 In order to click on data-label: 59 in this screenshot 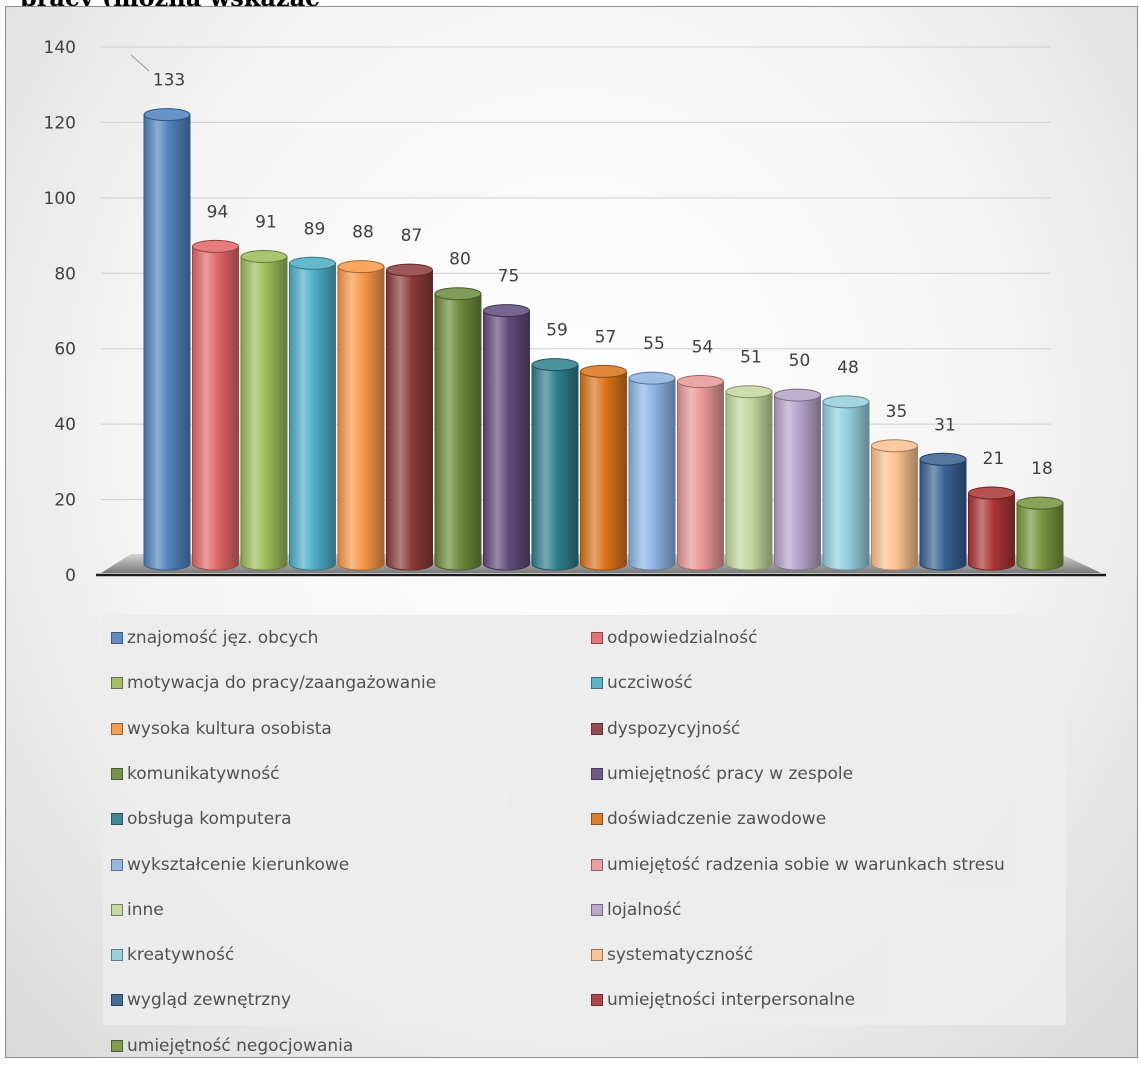, I will do `click(557, 331)`.